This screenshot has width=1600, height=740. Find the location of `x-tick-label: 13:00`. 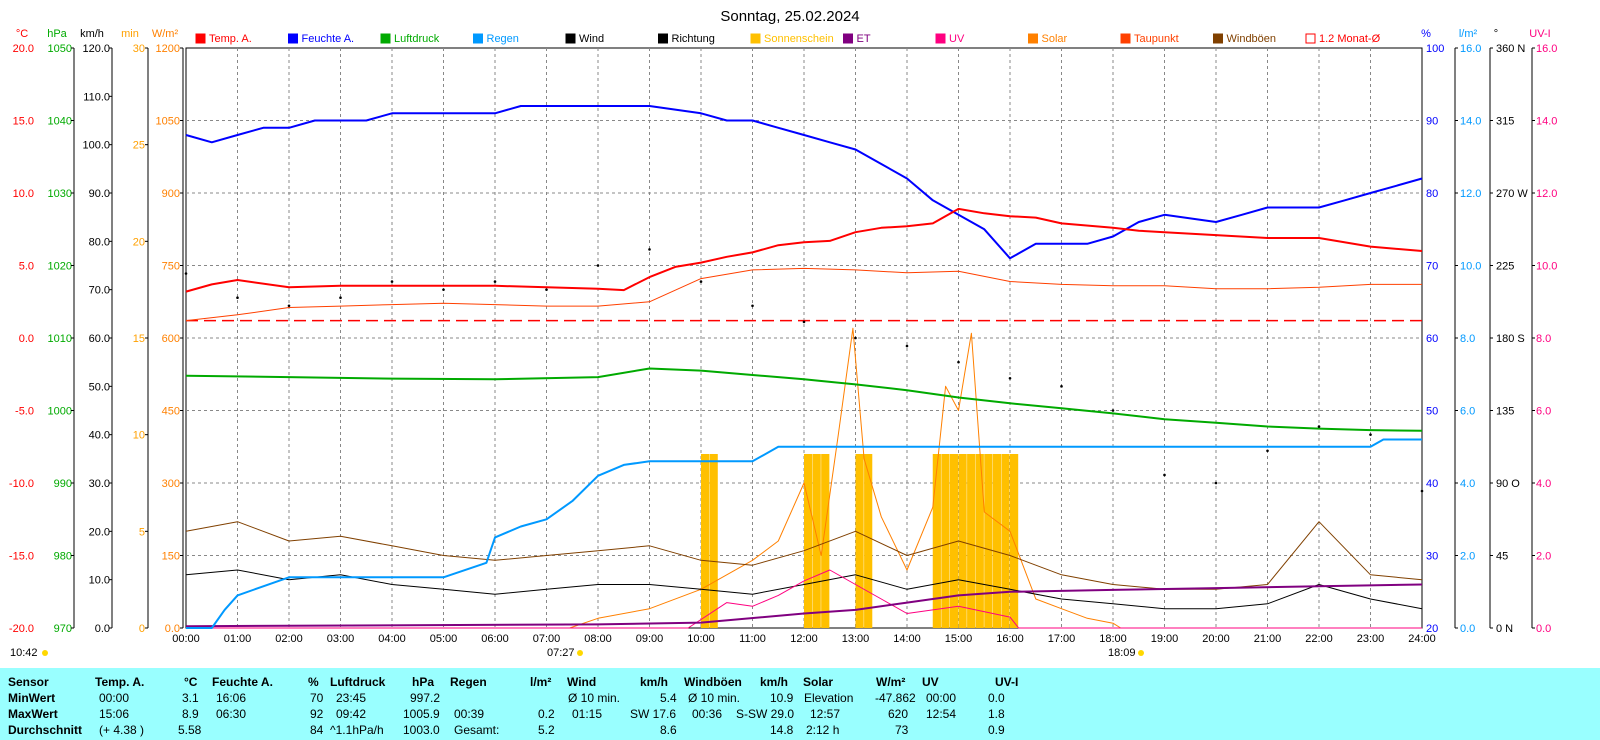

x-tick-label: 13:00 is located at coordinates (856, 639).